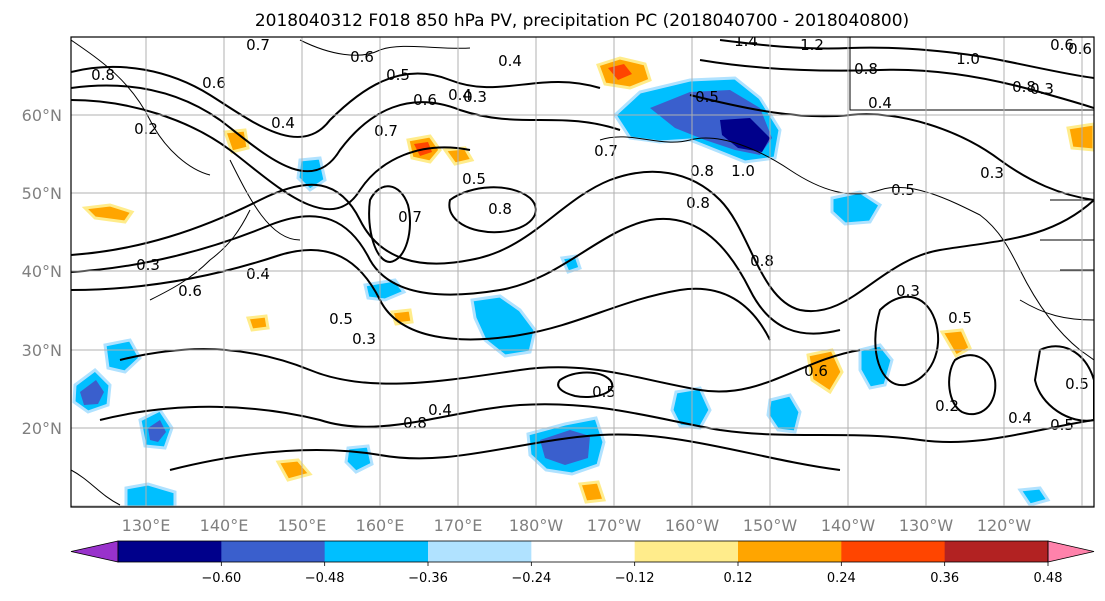 The height and width of the screenshot is (601, 1105). I want to click on longitude-label: 130°E, so click(146, 525).